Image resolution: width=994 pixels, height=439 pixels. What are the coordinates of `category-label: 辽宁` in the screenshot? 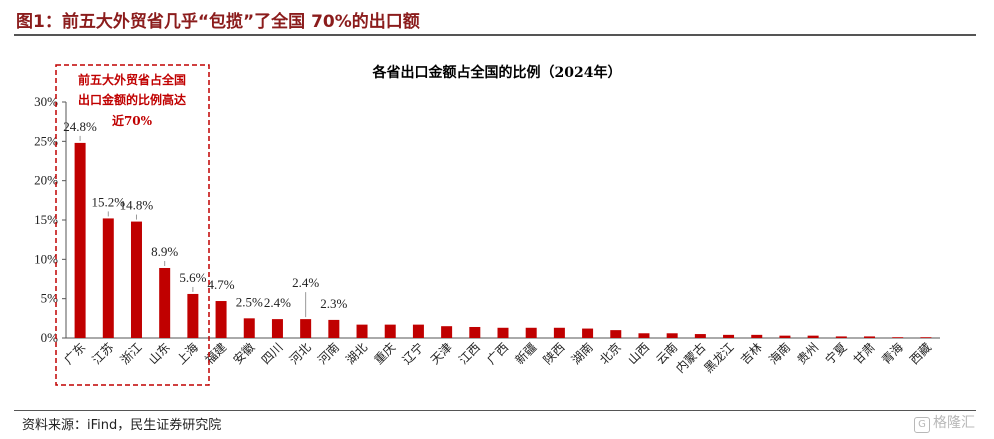 It's located at (413, 354).